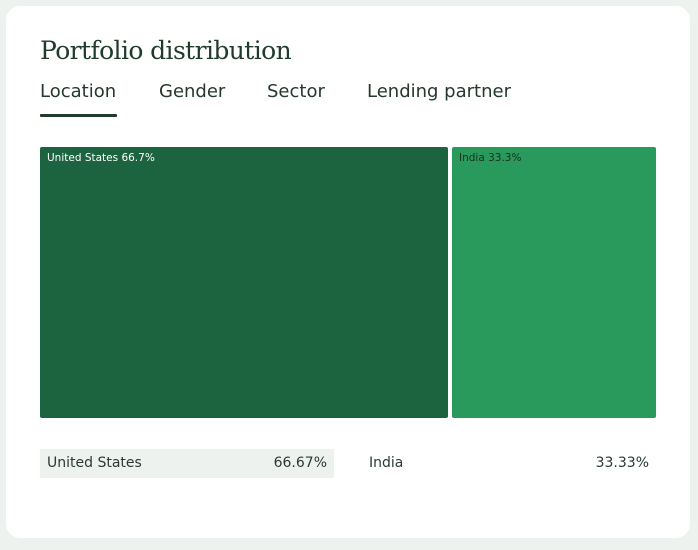  What do you see at coordinates (101, 158) in the screenshot?
I see `treemap-tile-label: United States 66.7%` at bounding box center [101, 158].